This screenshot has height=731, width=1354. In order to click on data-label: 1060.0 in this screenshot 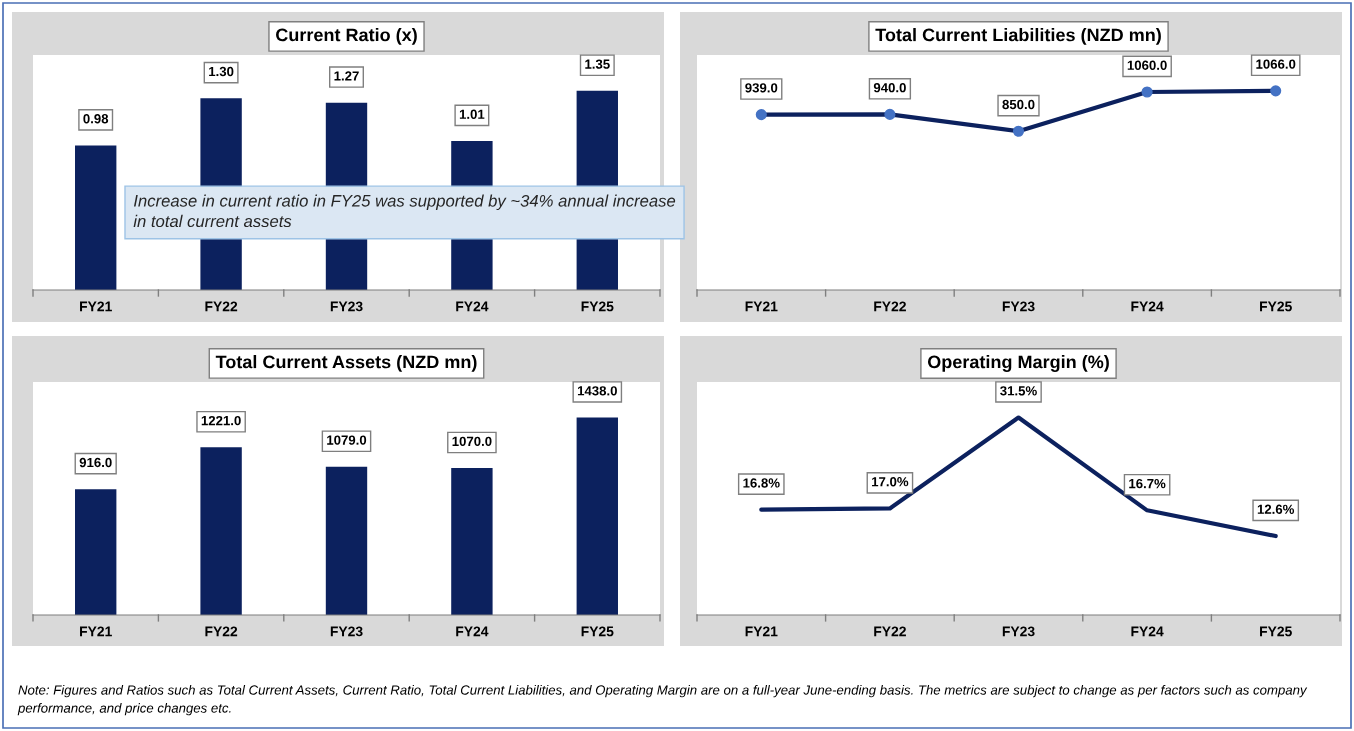, I will do `click(1147, 65)`.